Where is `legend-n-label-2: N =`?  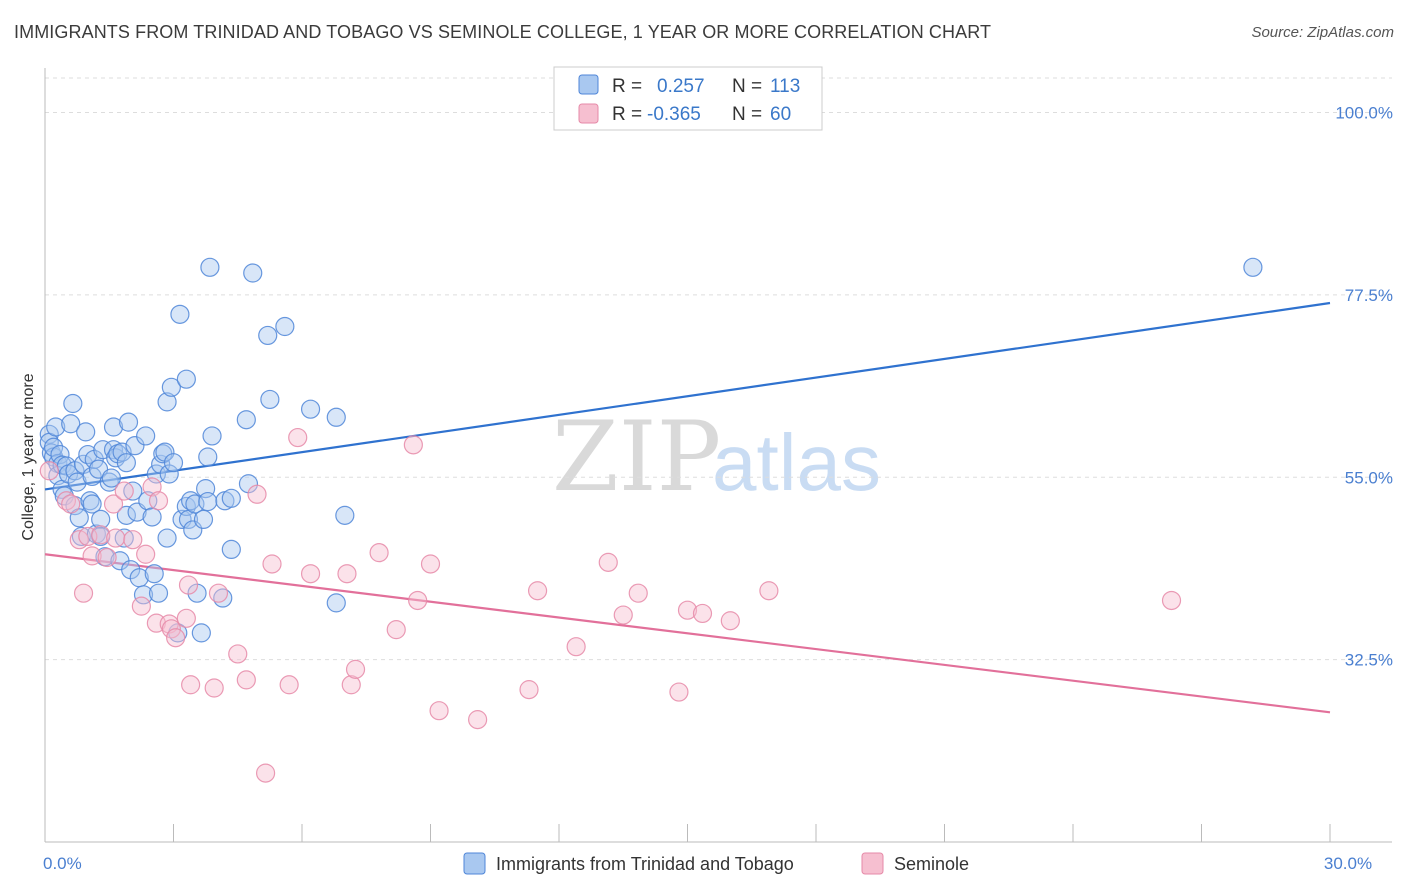 legend-n-label-2: N = is located at coordinates (747, 114).